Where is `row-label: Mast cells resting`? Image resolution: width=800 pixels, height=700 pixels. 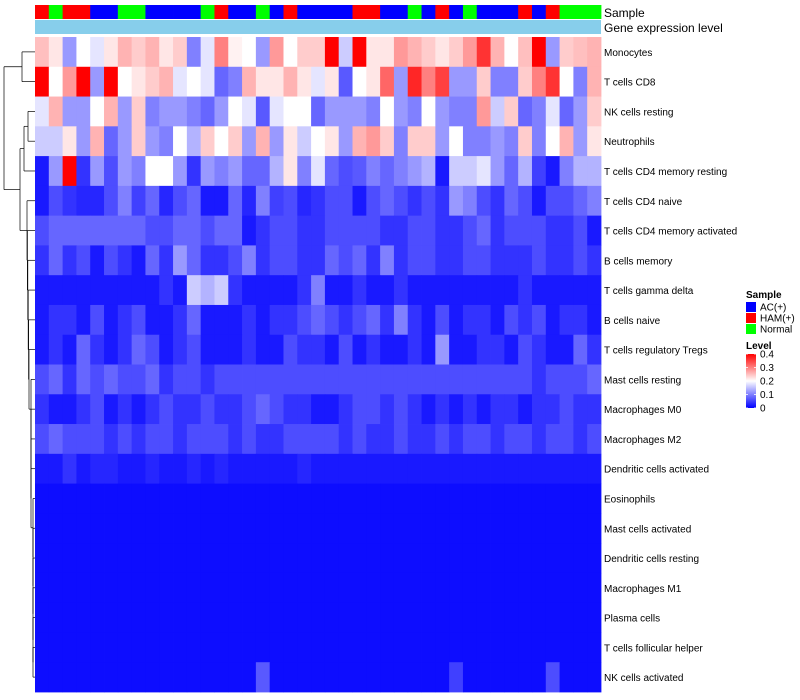 row-label: Mast cells resting is located at coordinates (642, 380).